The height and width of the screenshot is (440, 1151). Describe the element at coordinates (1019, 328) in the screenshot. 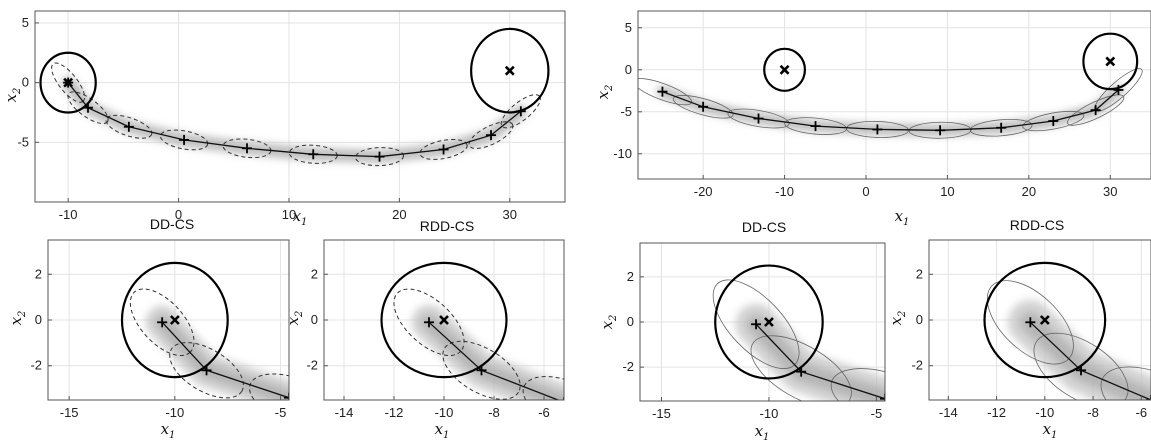

I see `plot-right-rdd-cs: RDD-CS x1 x2 -14 -12 -10 -8 -6 2 0 -2` at that location.